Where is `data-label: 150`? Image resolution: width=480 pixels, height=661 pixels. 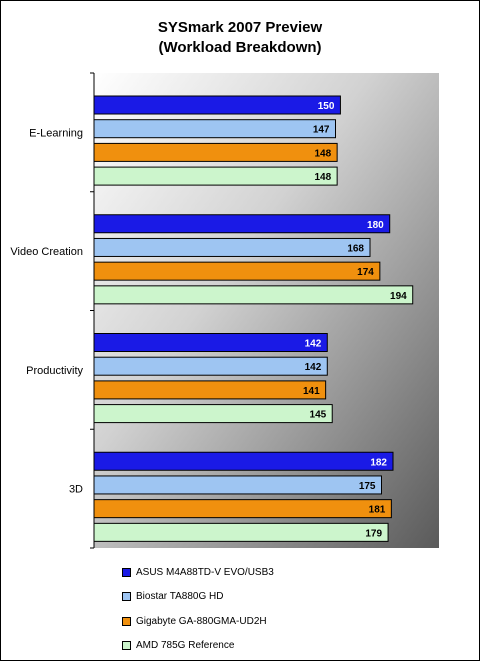
data-label: 150 is located at coordinates (326, 106).